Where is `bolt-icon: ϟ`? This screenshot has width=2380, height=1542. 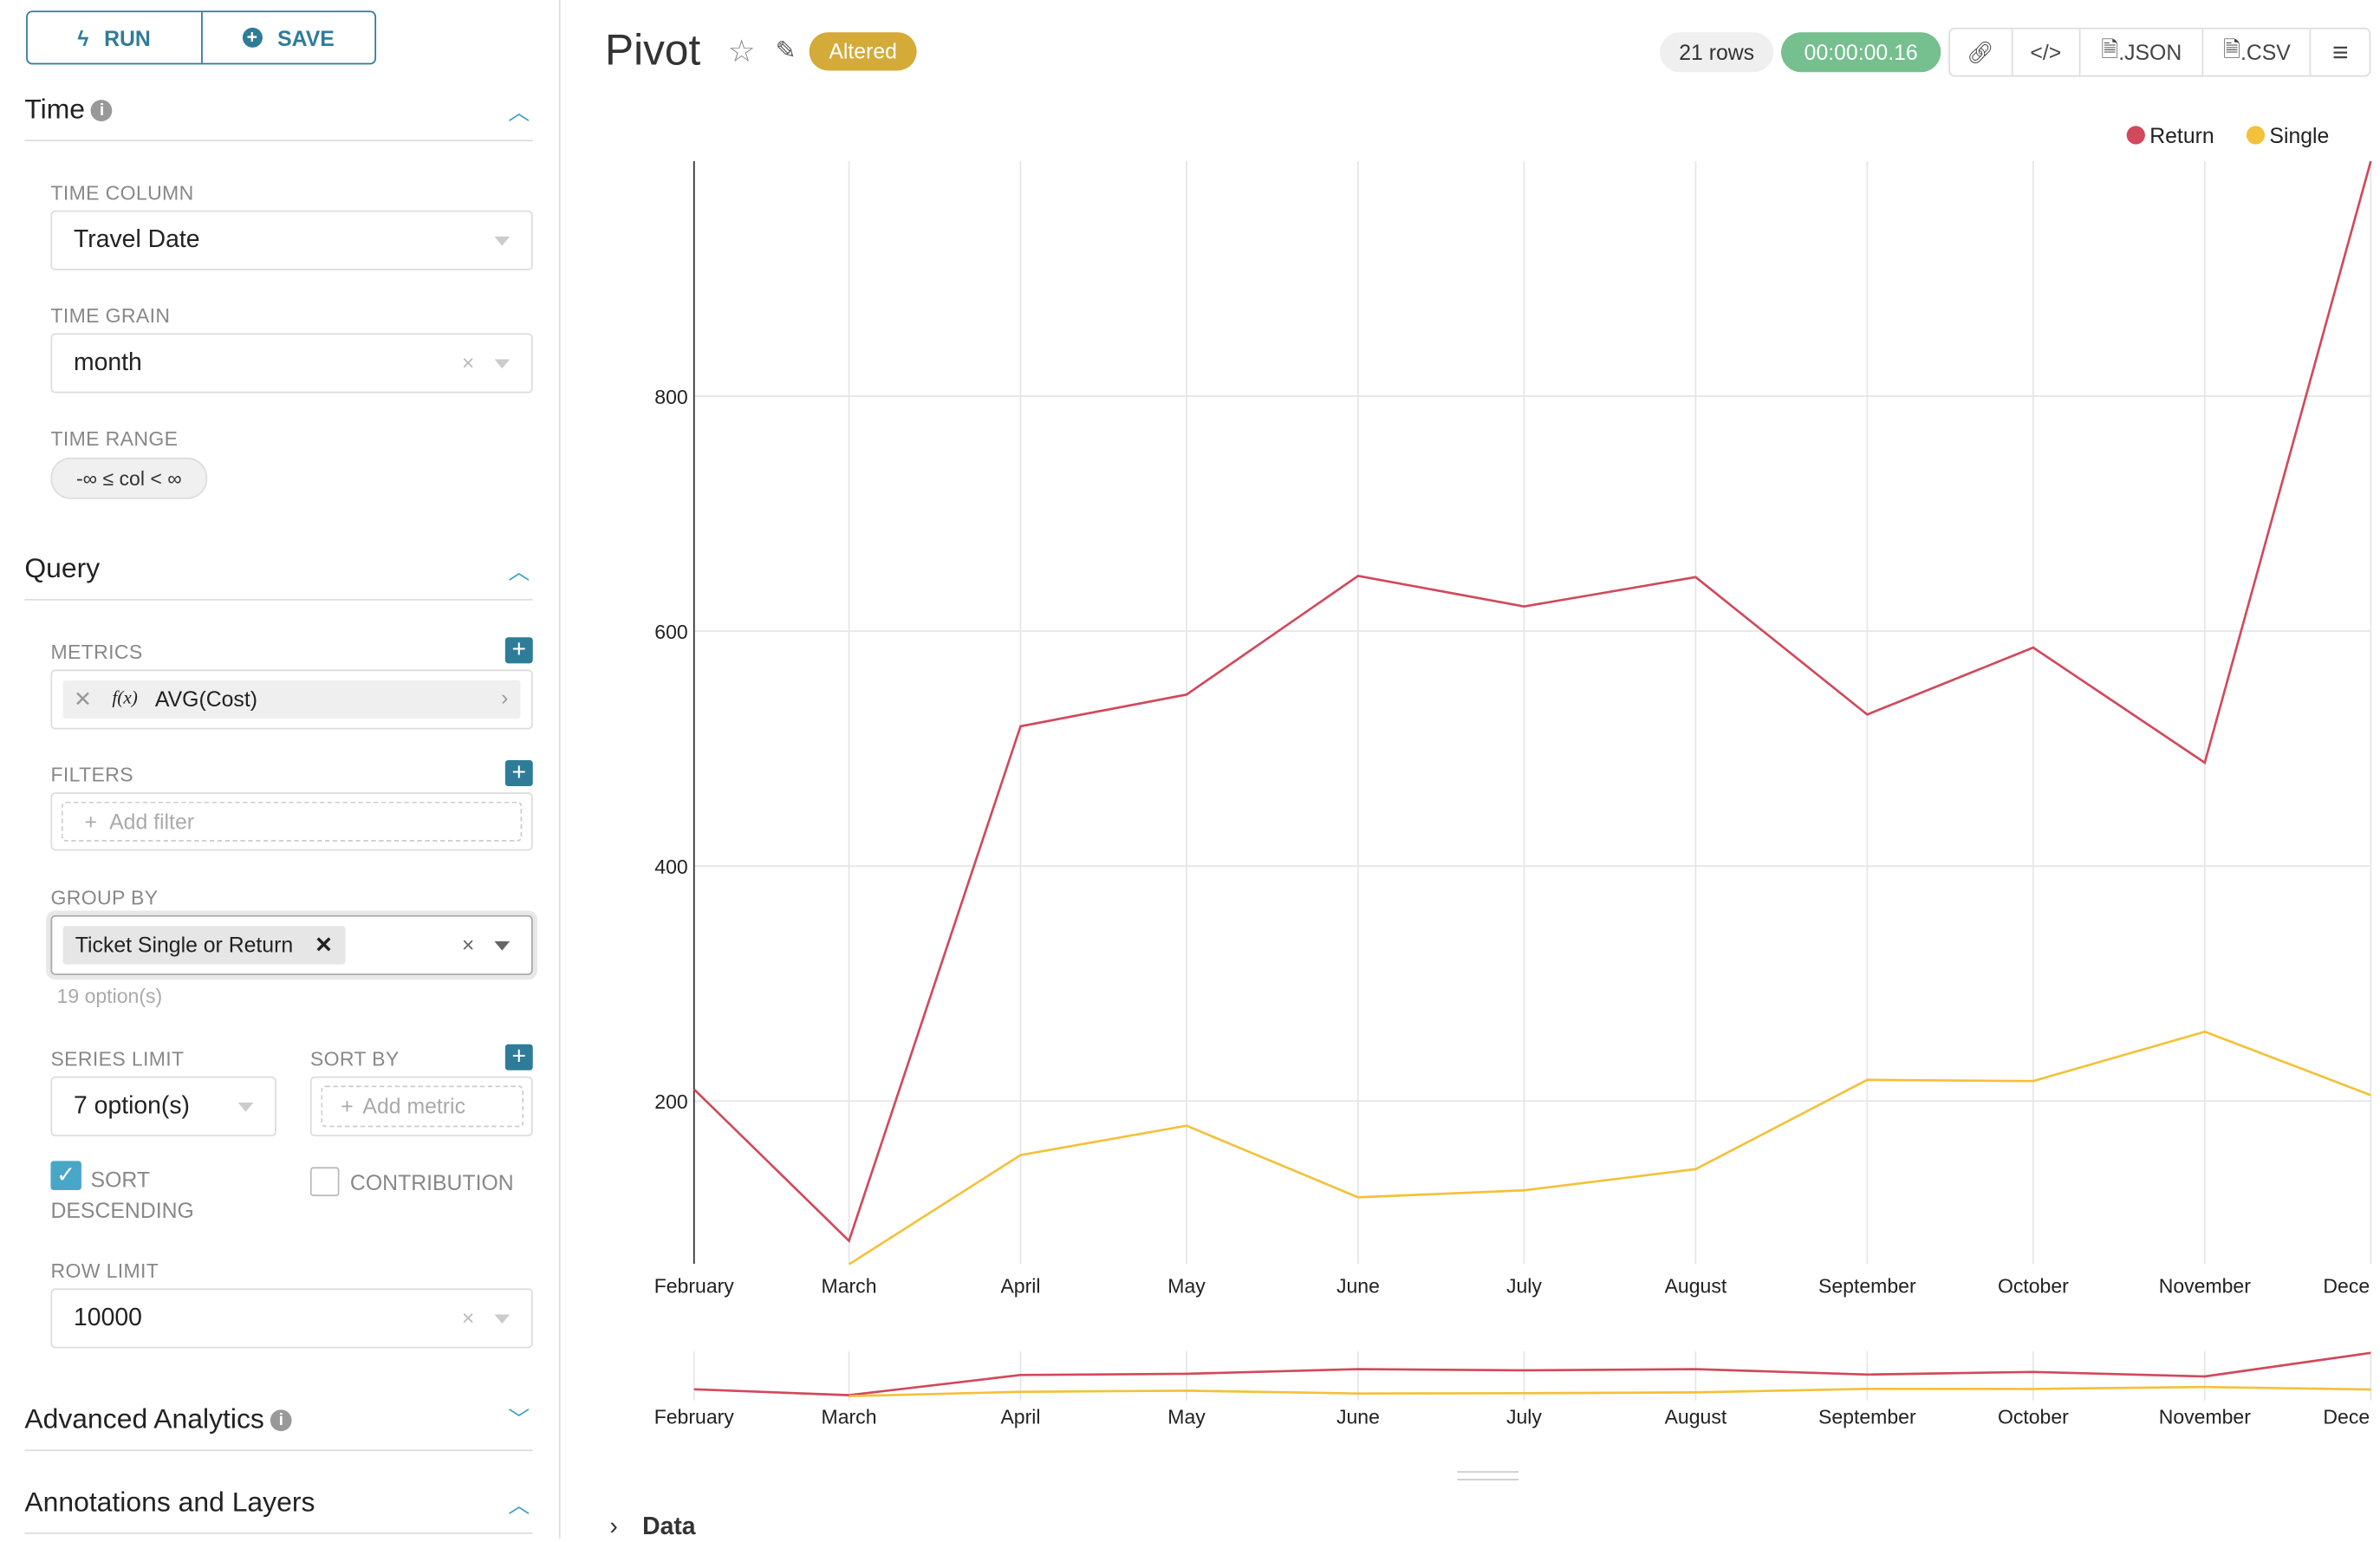 bolt-icon: ϟ is located at coordinates (83, 37).